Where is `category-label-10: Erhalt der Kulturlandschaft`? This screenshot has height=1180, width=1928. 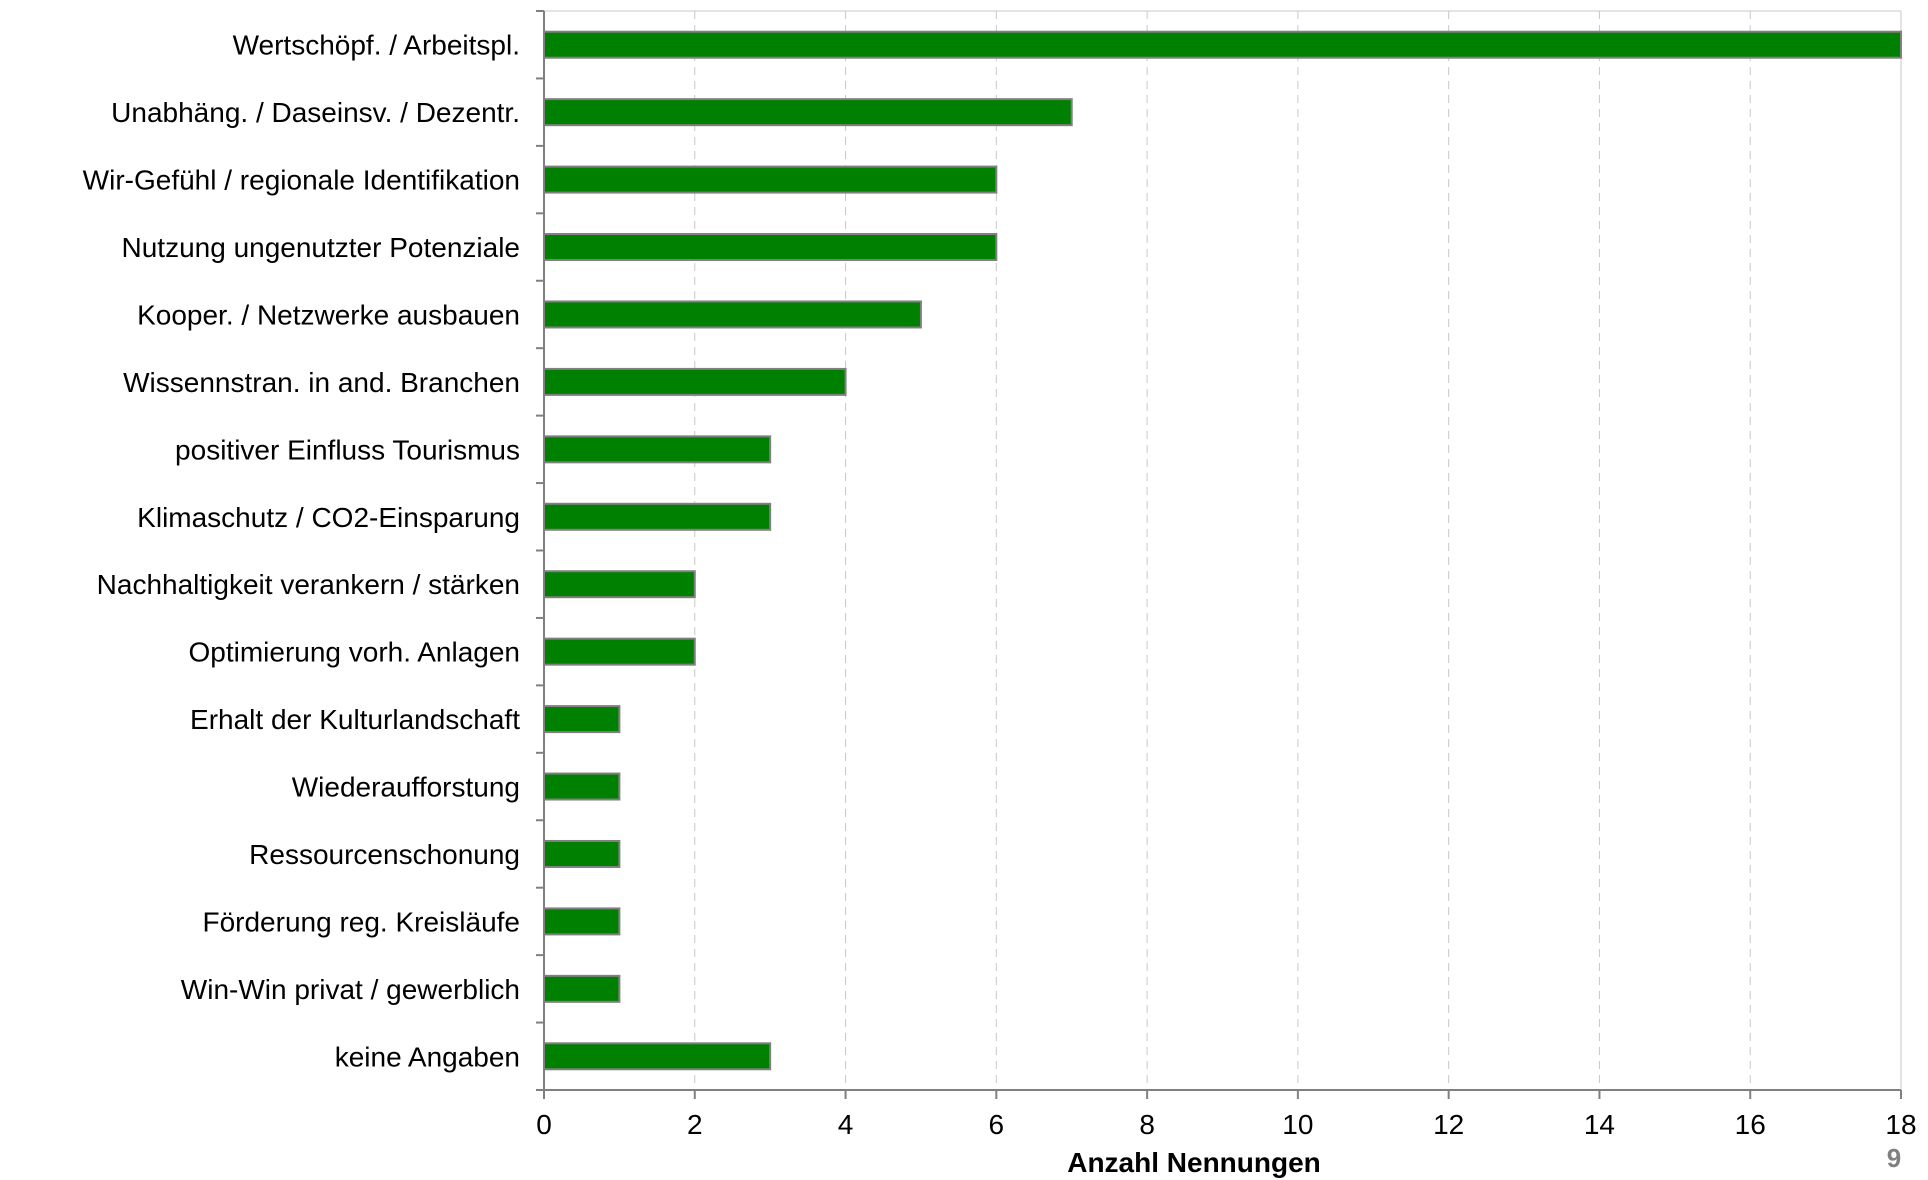
category-label-10: Erhalt der Kulturlandschaft is located at coordinates (355, 719).